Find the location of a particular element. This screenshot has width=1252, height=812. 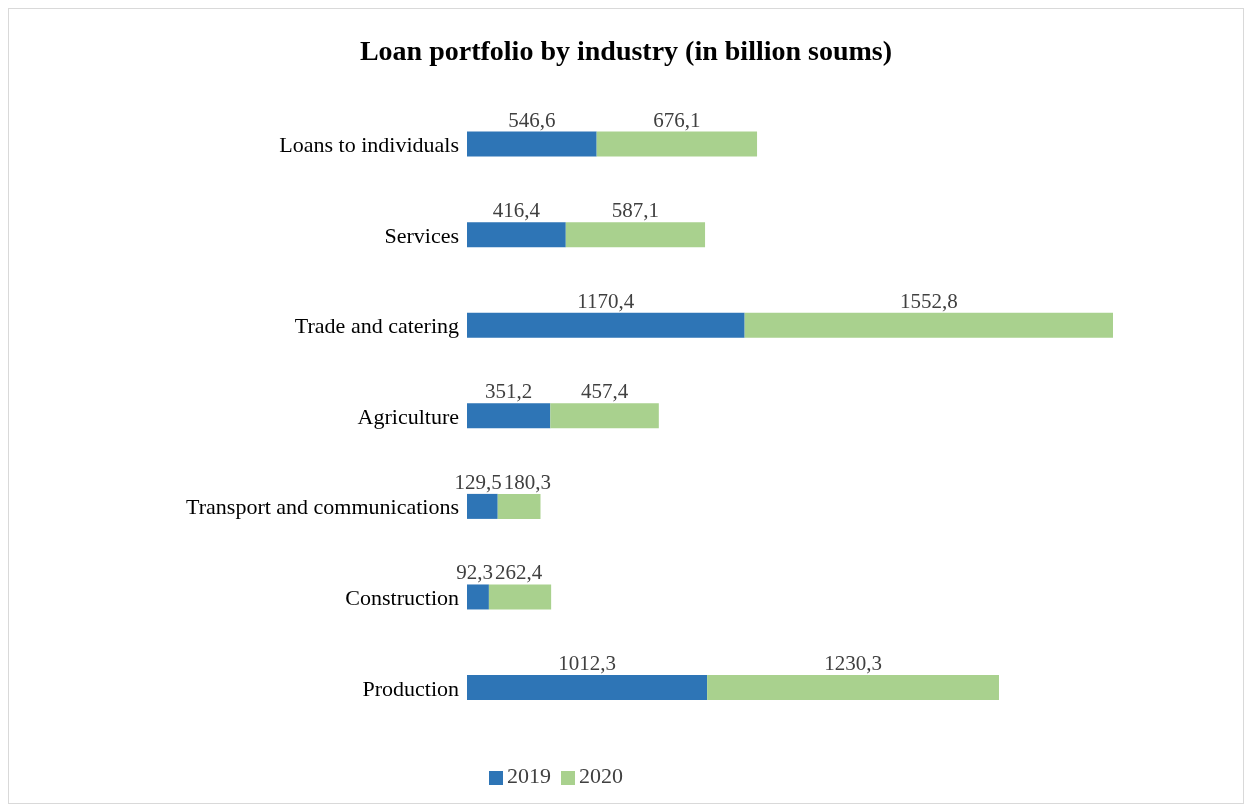

chart-title: Loan portfolio by industry (in billion soums) is located at coordinates (626, 51).